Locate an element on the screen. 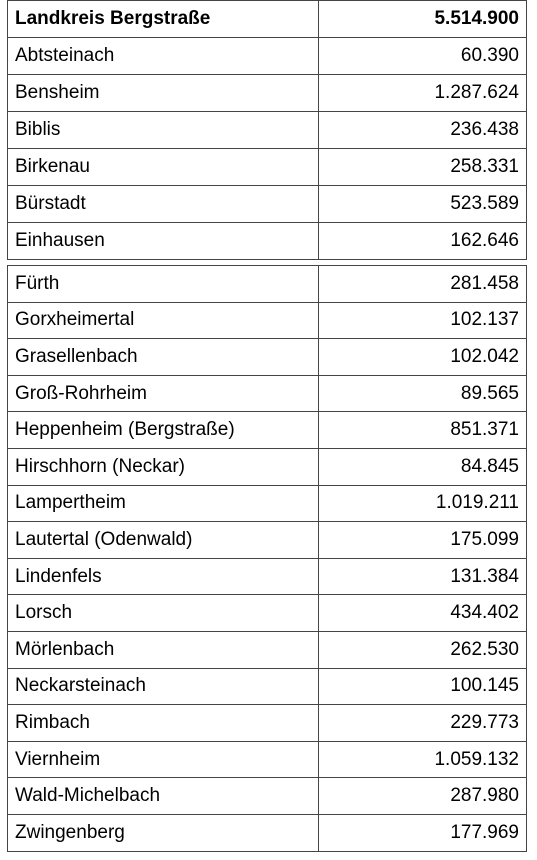  value-cell: 1.287.624 is located at coordinates (422, 93).